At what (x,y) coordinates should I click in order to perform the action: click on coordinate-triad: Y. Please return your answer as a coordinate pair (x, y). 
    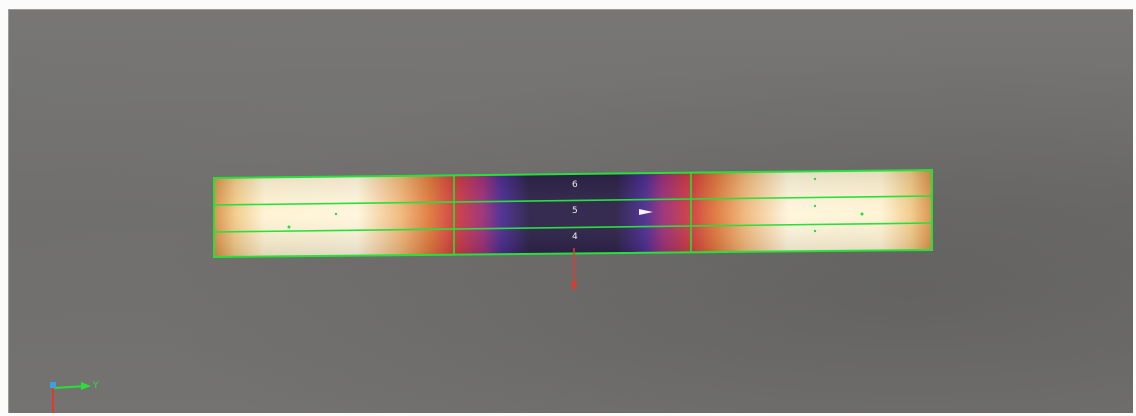
    Looking at the image, I should click on (74, 397).